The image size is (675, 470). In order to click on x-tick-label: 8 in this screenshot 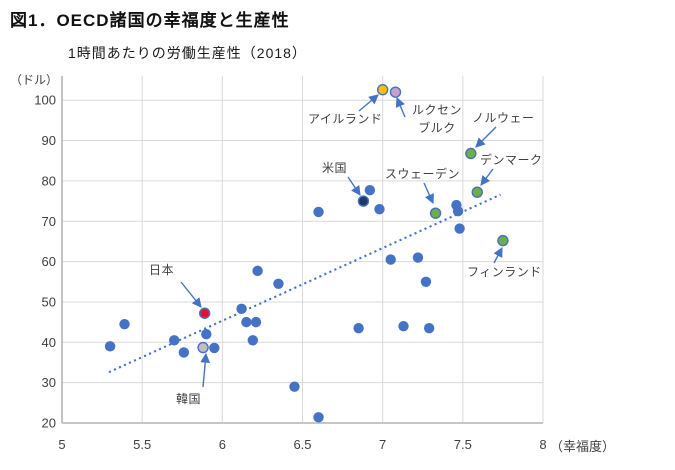, I will do `click(542, 444)`.